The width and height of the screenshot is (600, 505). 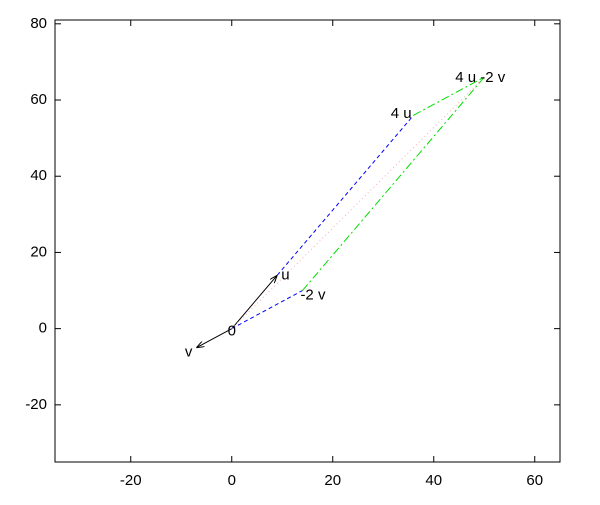 What do you see at coordinates (232, 331) in the screenshot?
I see `point-label: 0` at bounding box center [232, 331].